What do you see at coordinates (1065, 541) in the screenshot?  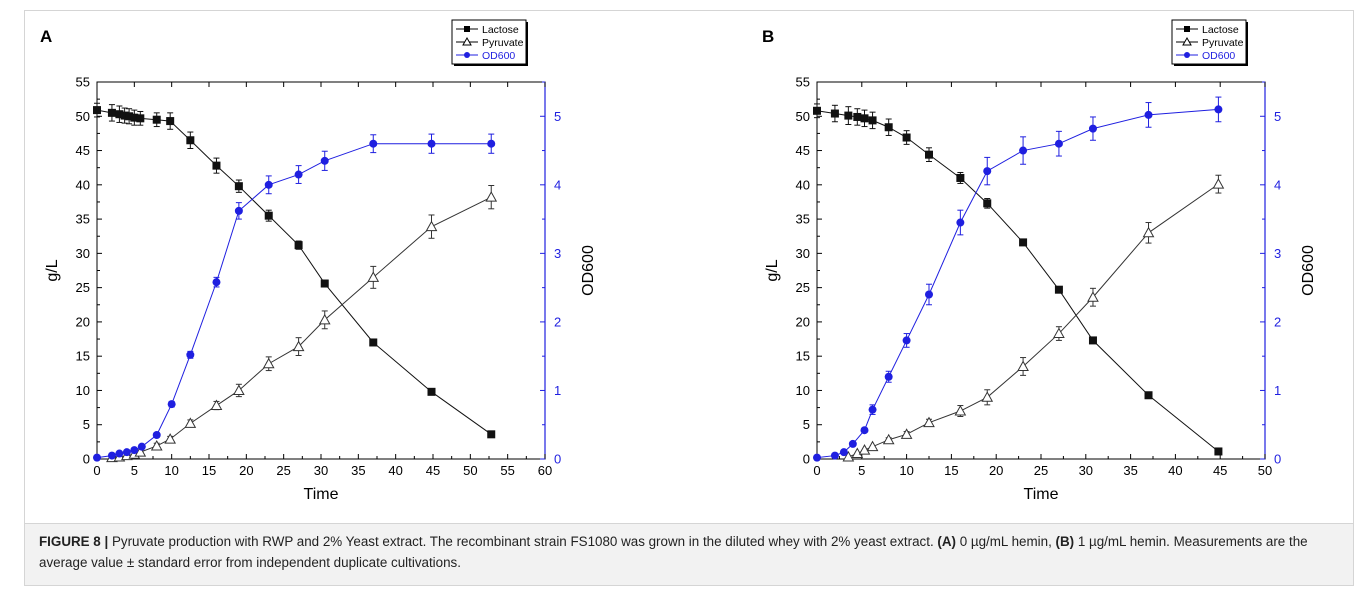 I see `caption-part-3: (B)` at bounding box center [1065, 541].